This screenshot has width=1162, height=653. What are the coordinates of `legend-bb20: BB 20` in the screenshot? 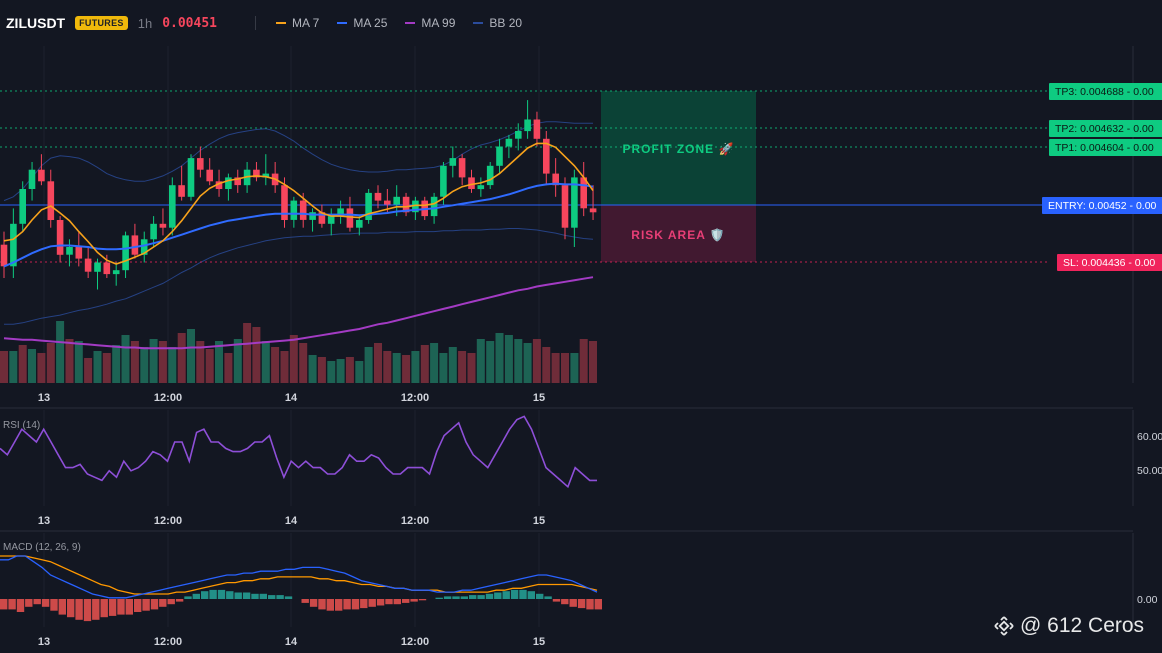 It's located at (497, 23).